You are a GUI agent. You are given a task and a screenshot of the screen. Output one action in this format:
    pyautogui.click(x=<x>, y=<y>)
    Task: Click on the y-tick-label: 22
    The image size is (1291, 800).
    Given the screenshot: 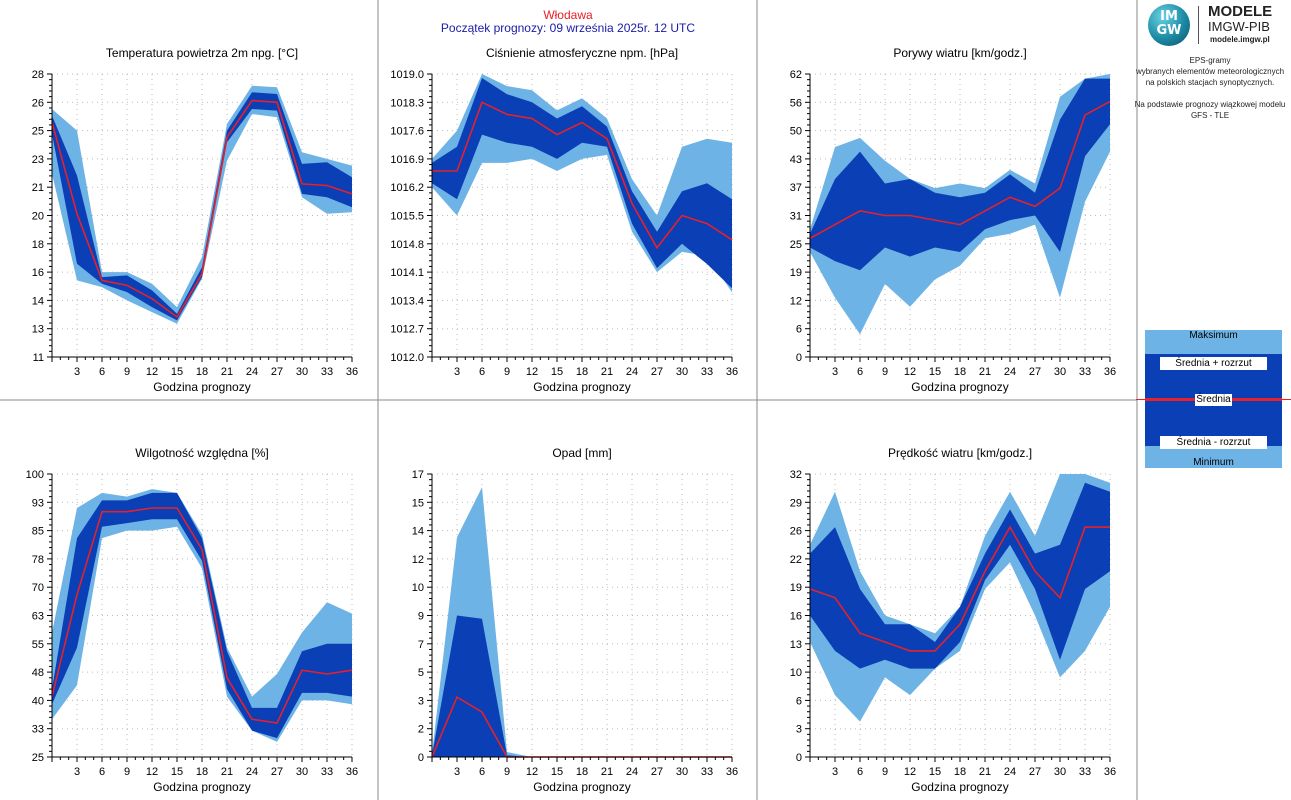 What is the action you would take?
    pyautogui.click(x=796, y=560)
    